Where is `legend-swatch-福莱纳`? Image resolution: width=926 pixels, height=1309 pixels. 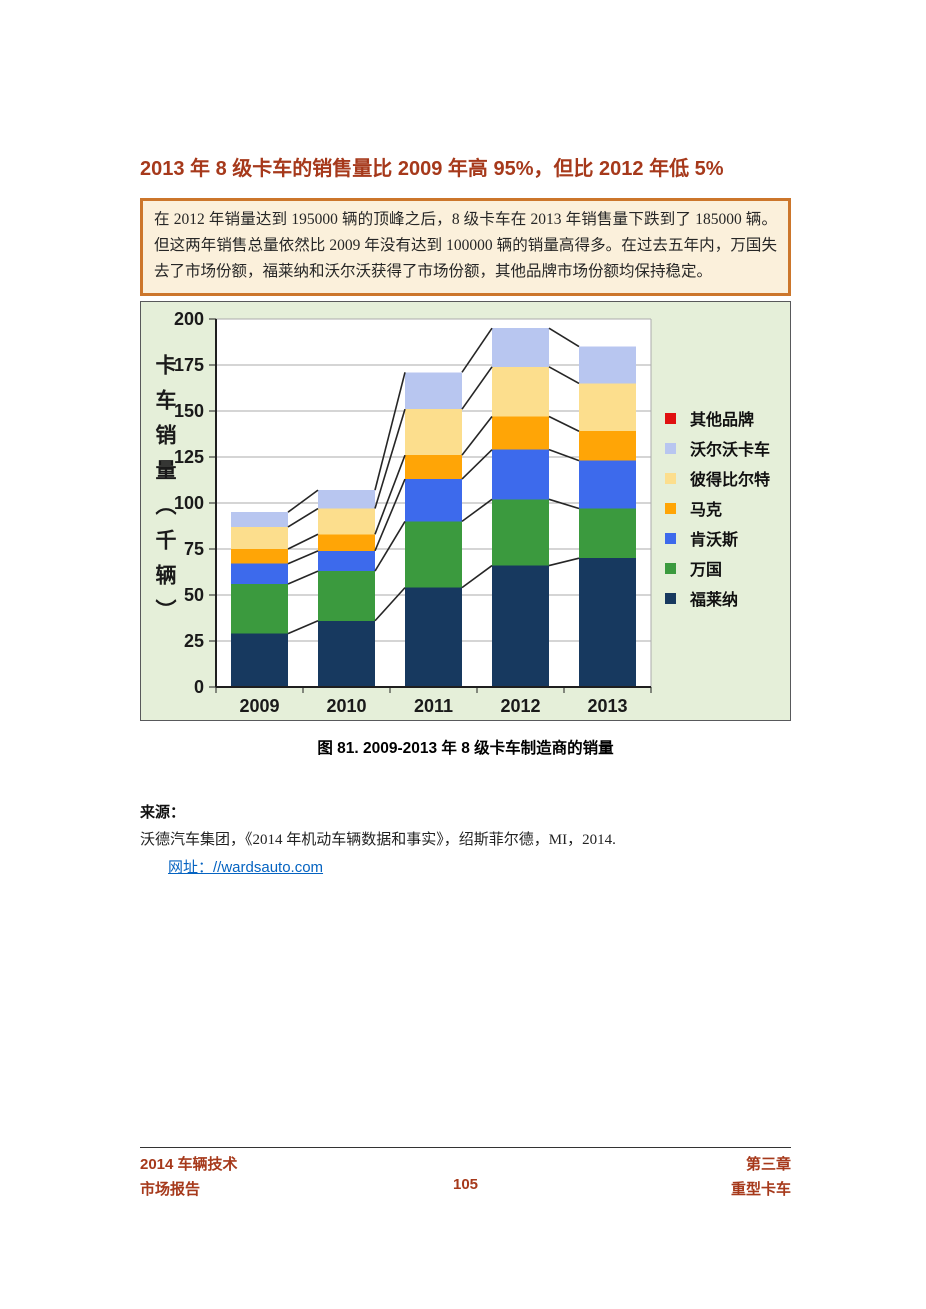 legend-swatch-福莱纳 is located at coordinates (670, 598).